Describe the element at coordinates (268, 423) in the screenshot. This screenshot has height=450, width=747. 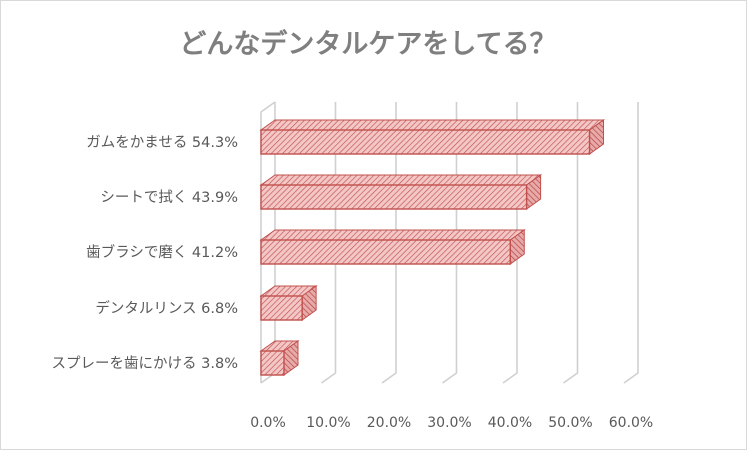
I see `x-tick-label: 0.0%` at that location.